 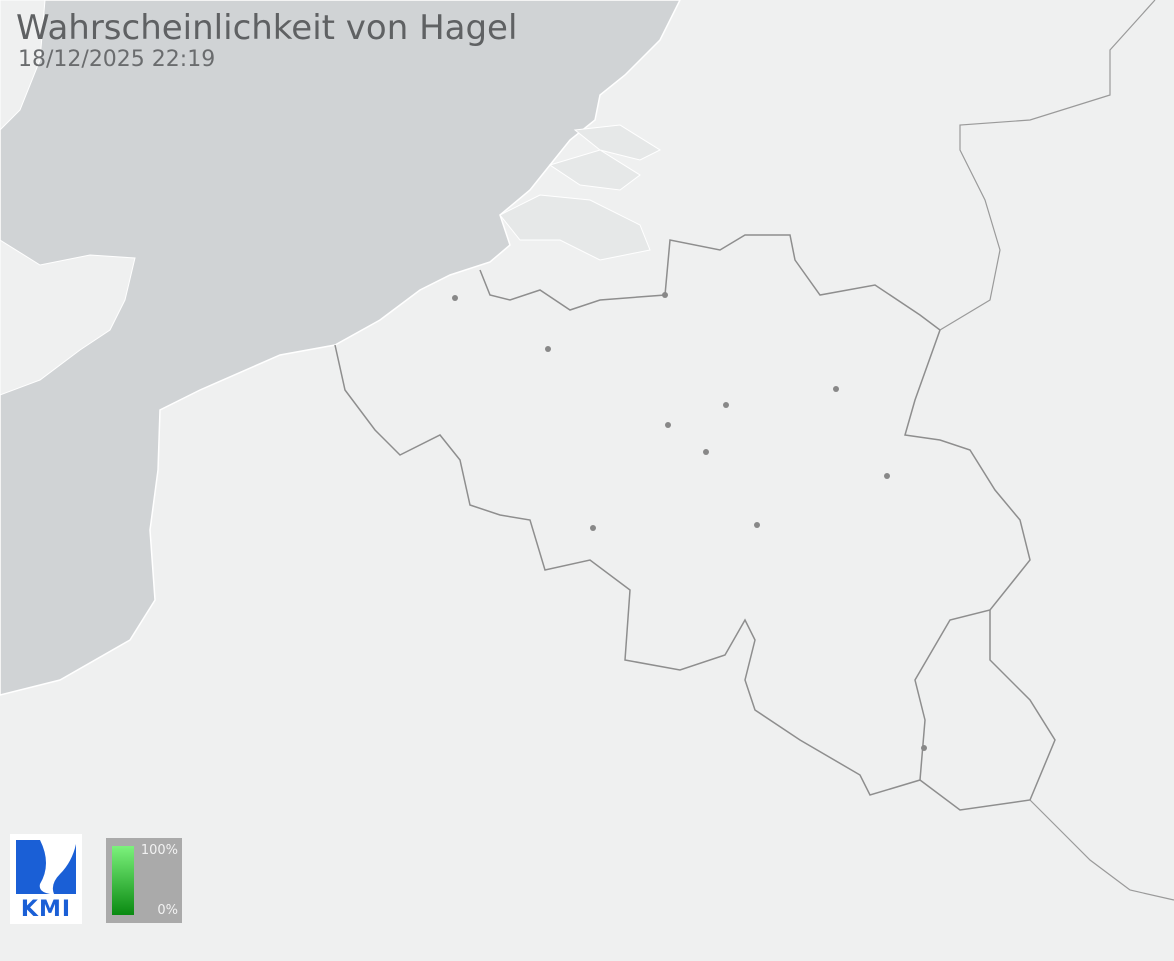 I want to click on kmi-logo-icon, so click(x=46, y=867).